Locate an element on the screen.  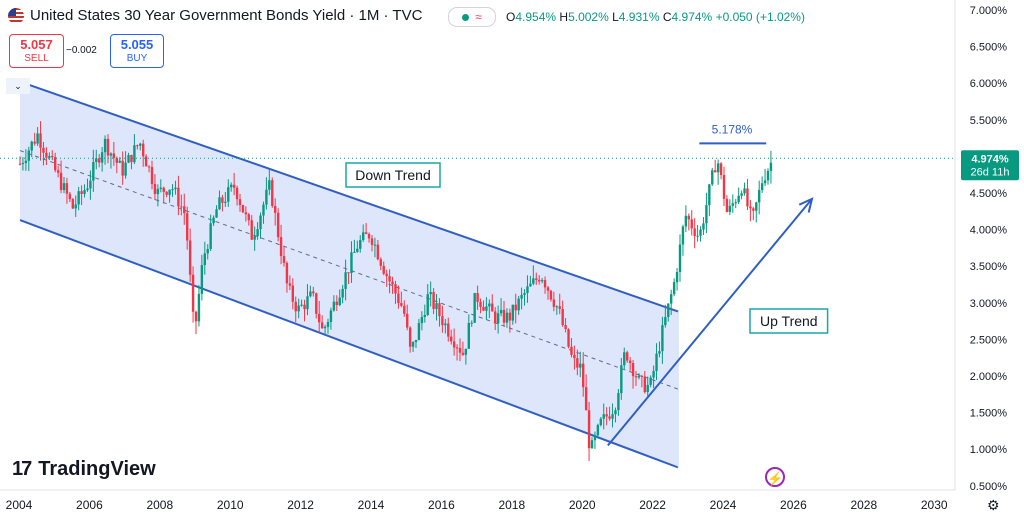
status-symbol: ≈ is located at coordinates (478, 17).